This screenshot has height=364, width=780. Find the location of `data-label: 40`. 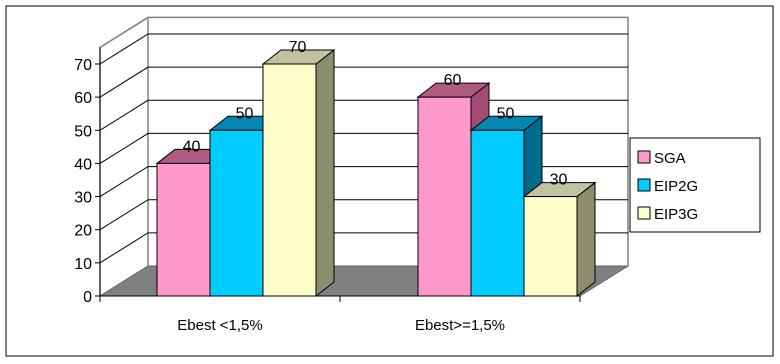

data-label: 40 is located at coordinates (192, 146).